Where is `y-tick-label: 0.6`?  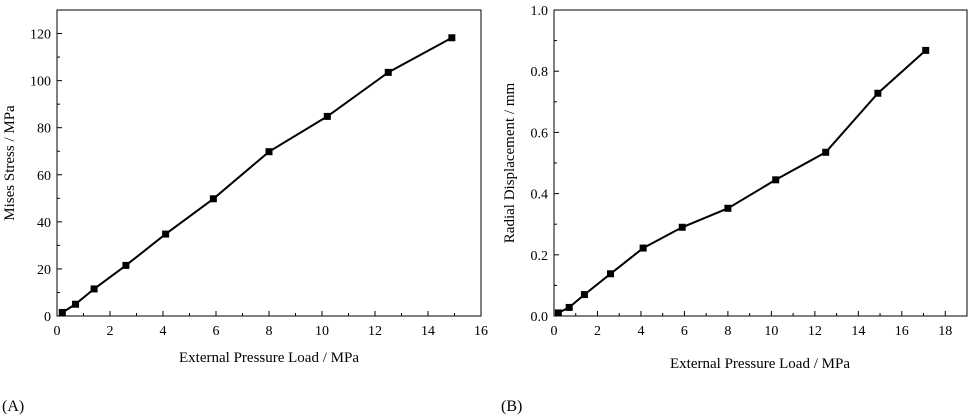
y-tick-label: 0.6 is located at coordinates (540, 133).